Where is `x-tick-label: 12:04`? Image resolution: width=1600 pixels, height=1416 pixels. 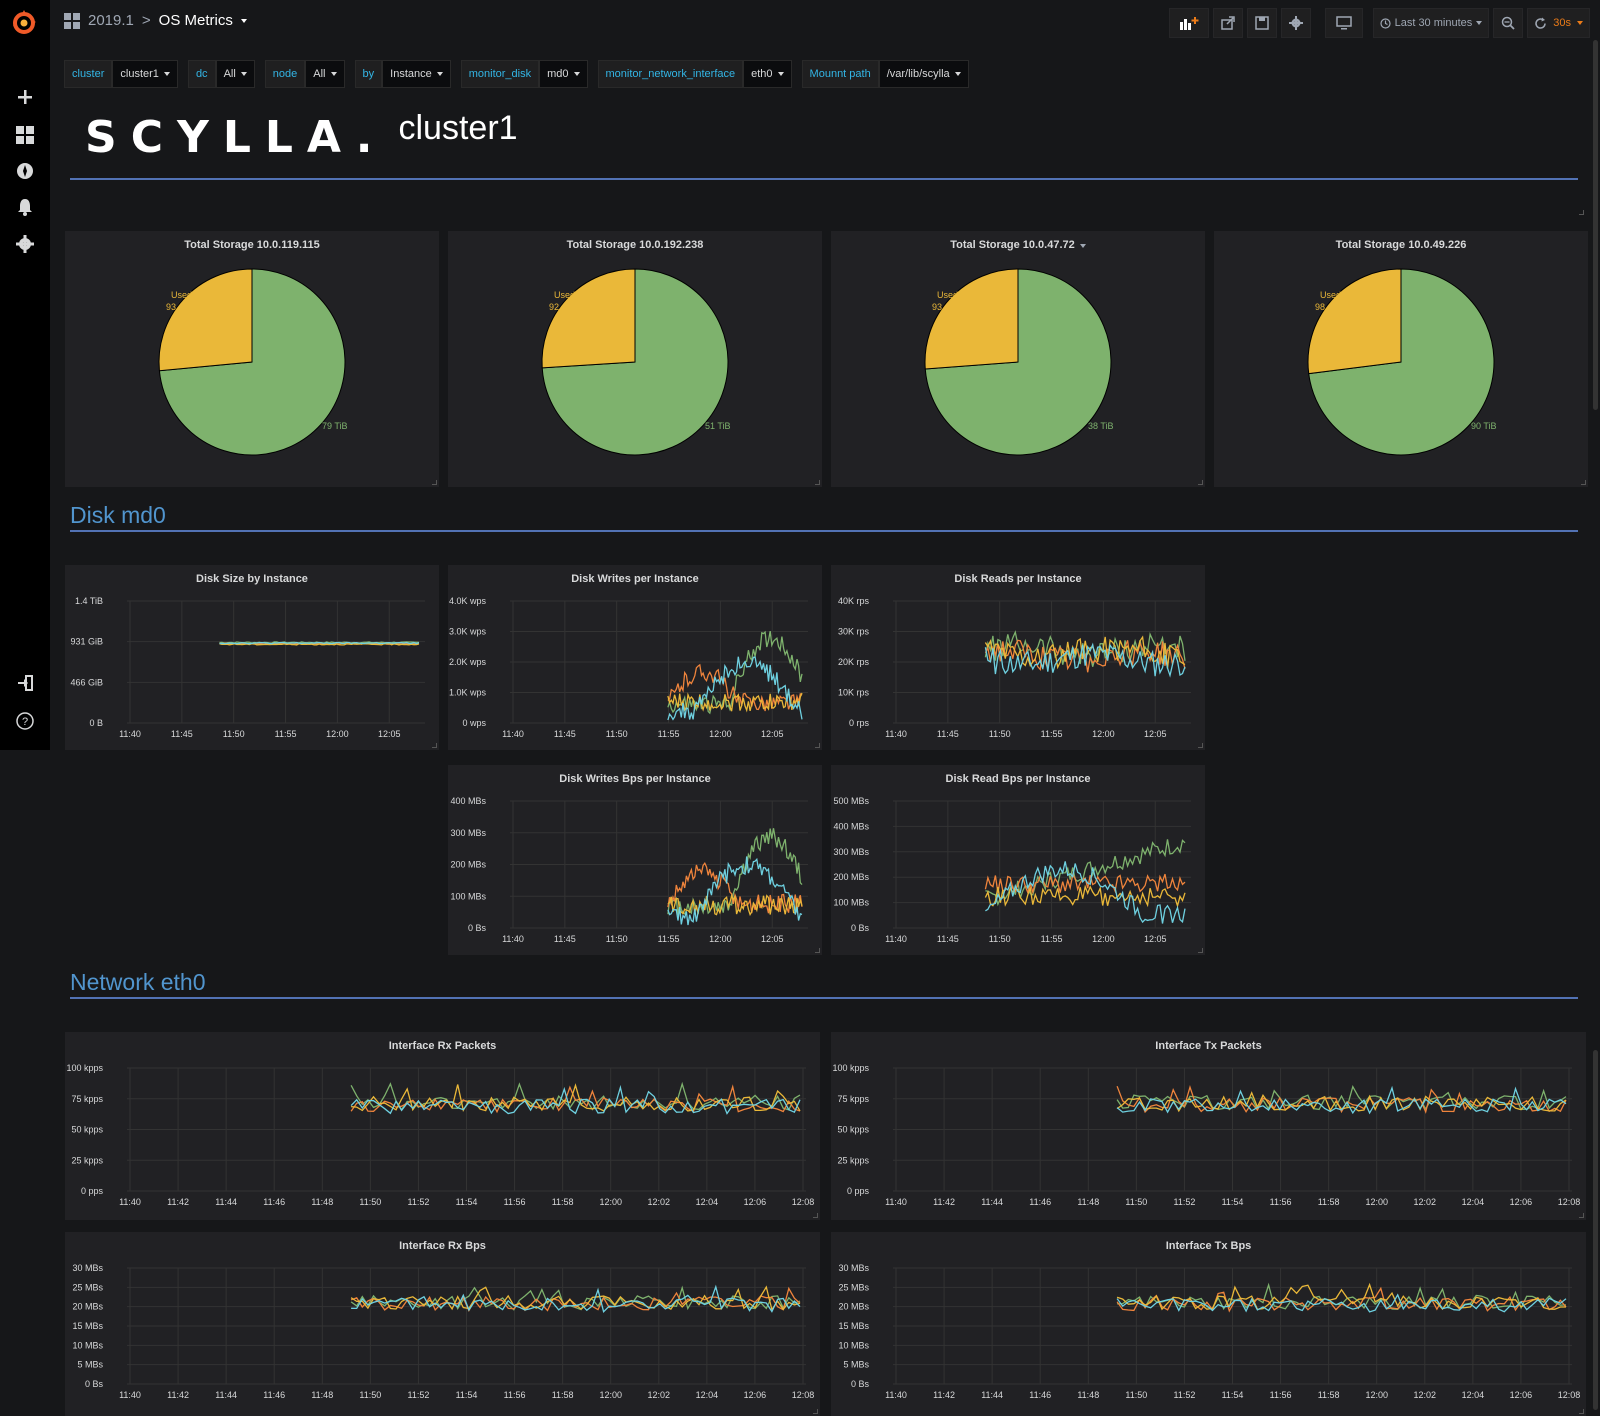
x-tick-label: 12:04 is located at coordinates (1473, 1395).